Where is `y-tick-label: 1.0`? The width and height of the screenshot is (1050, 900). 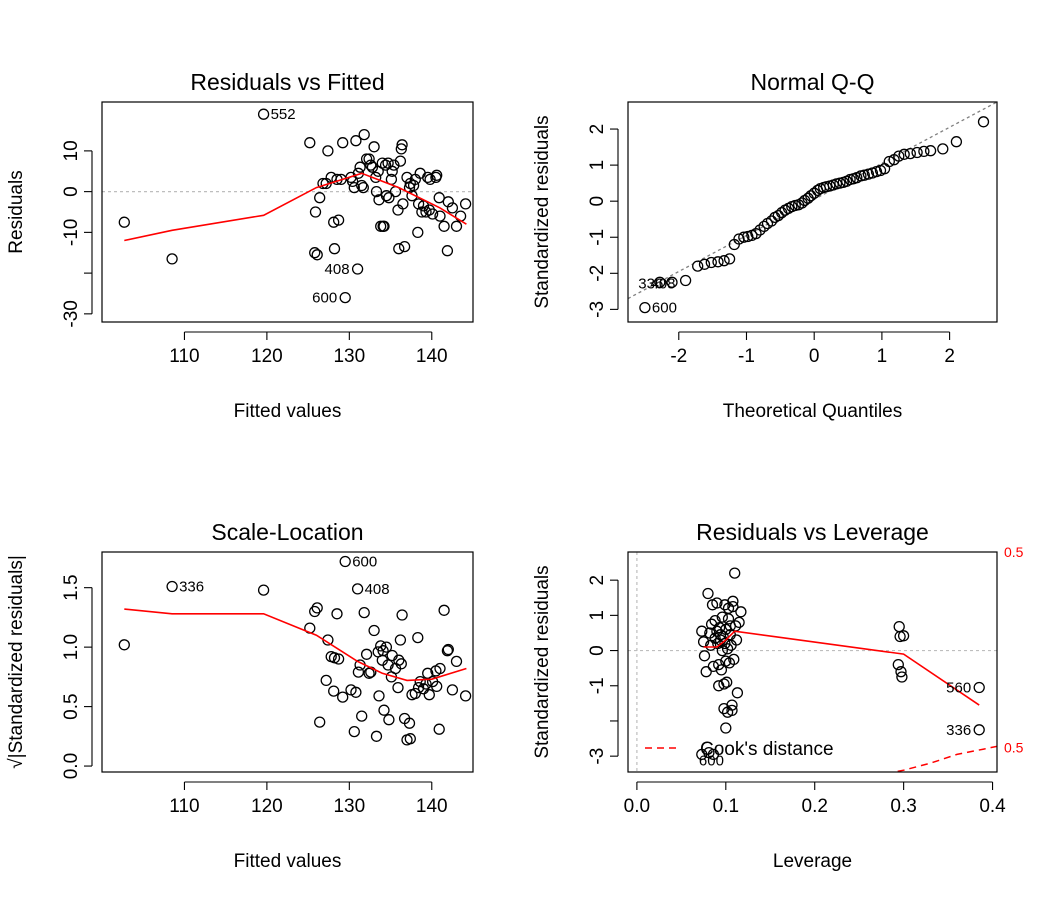 y-tick-label: 1.0 is located at coordinates (71, 647).